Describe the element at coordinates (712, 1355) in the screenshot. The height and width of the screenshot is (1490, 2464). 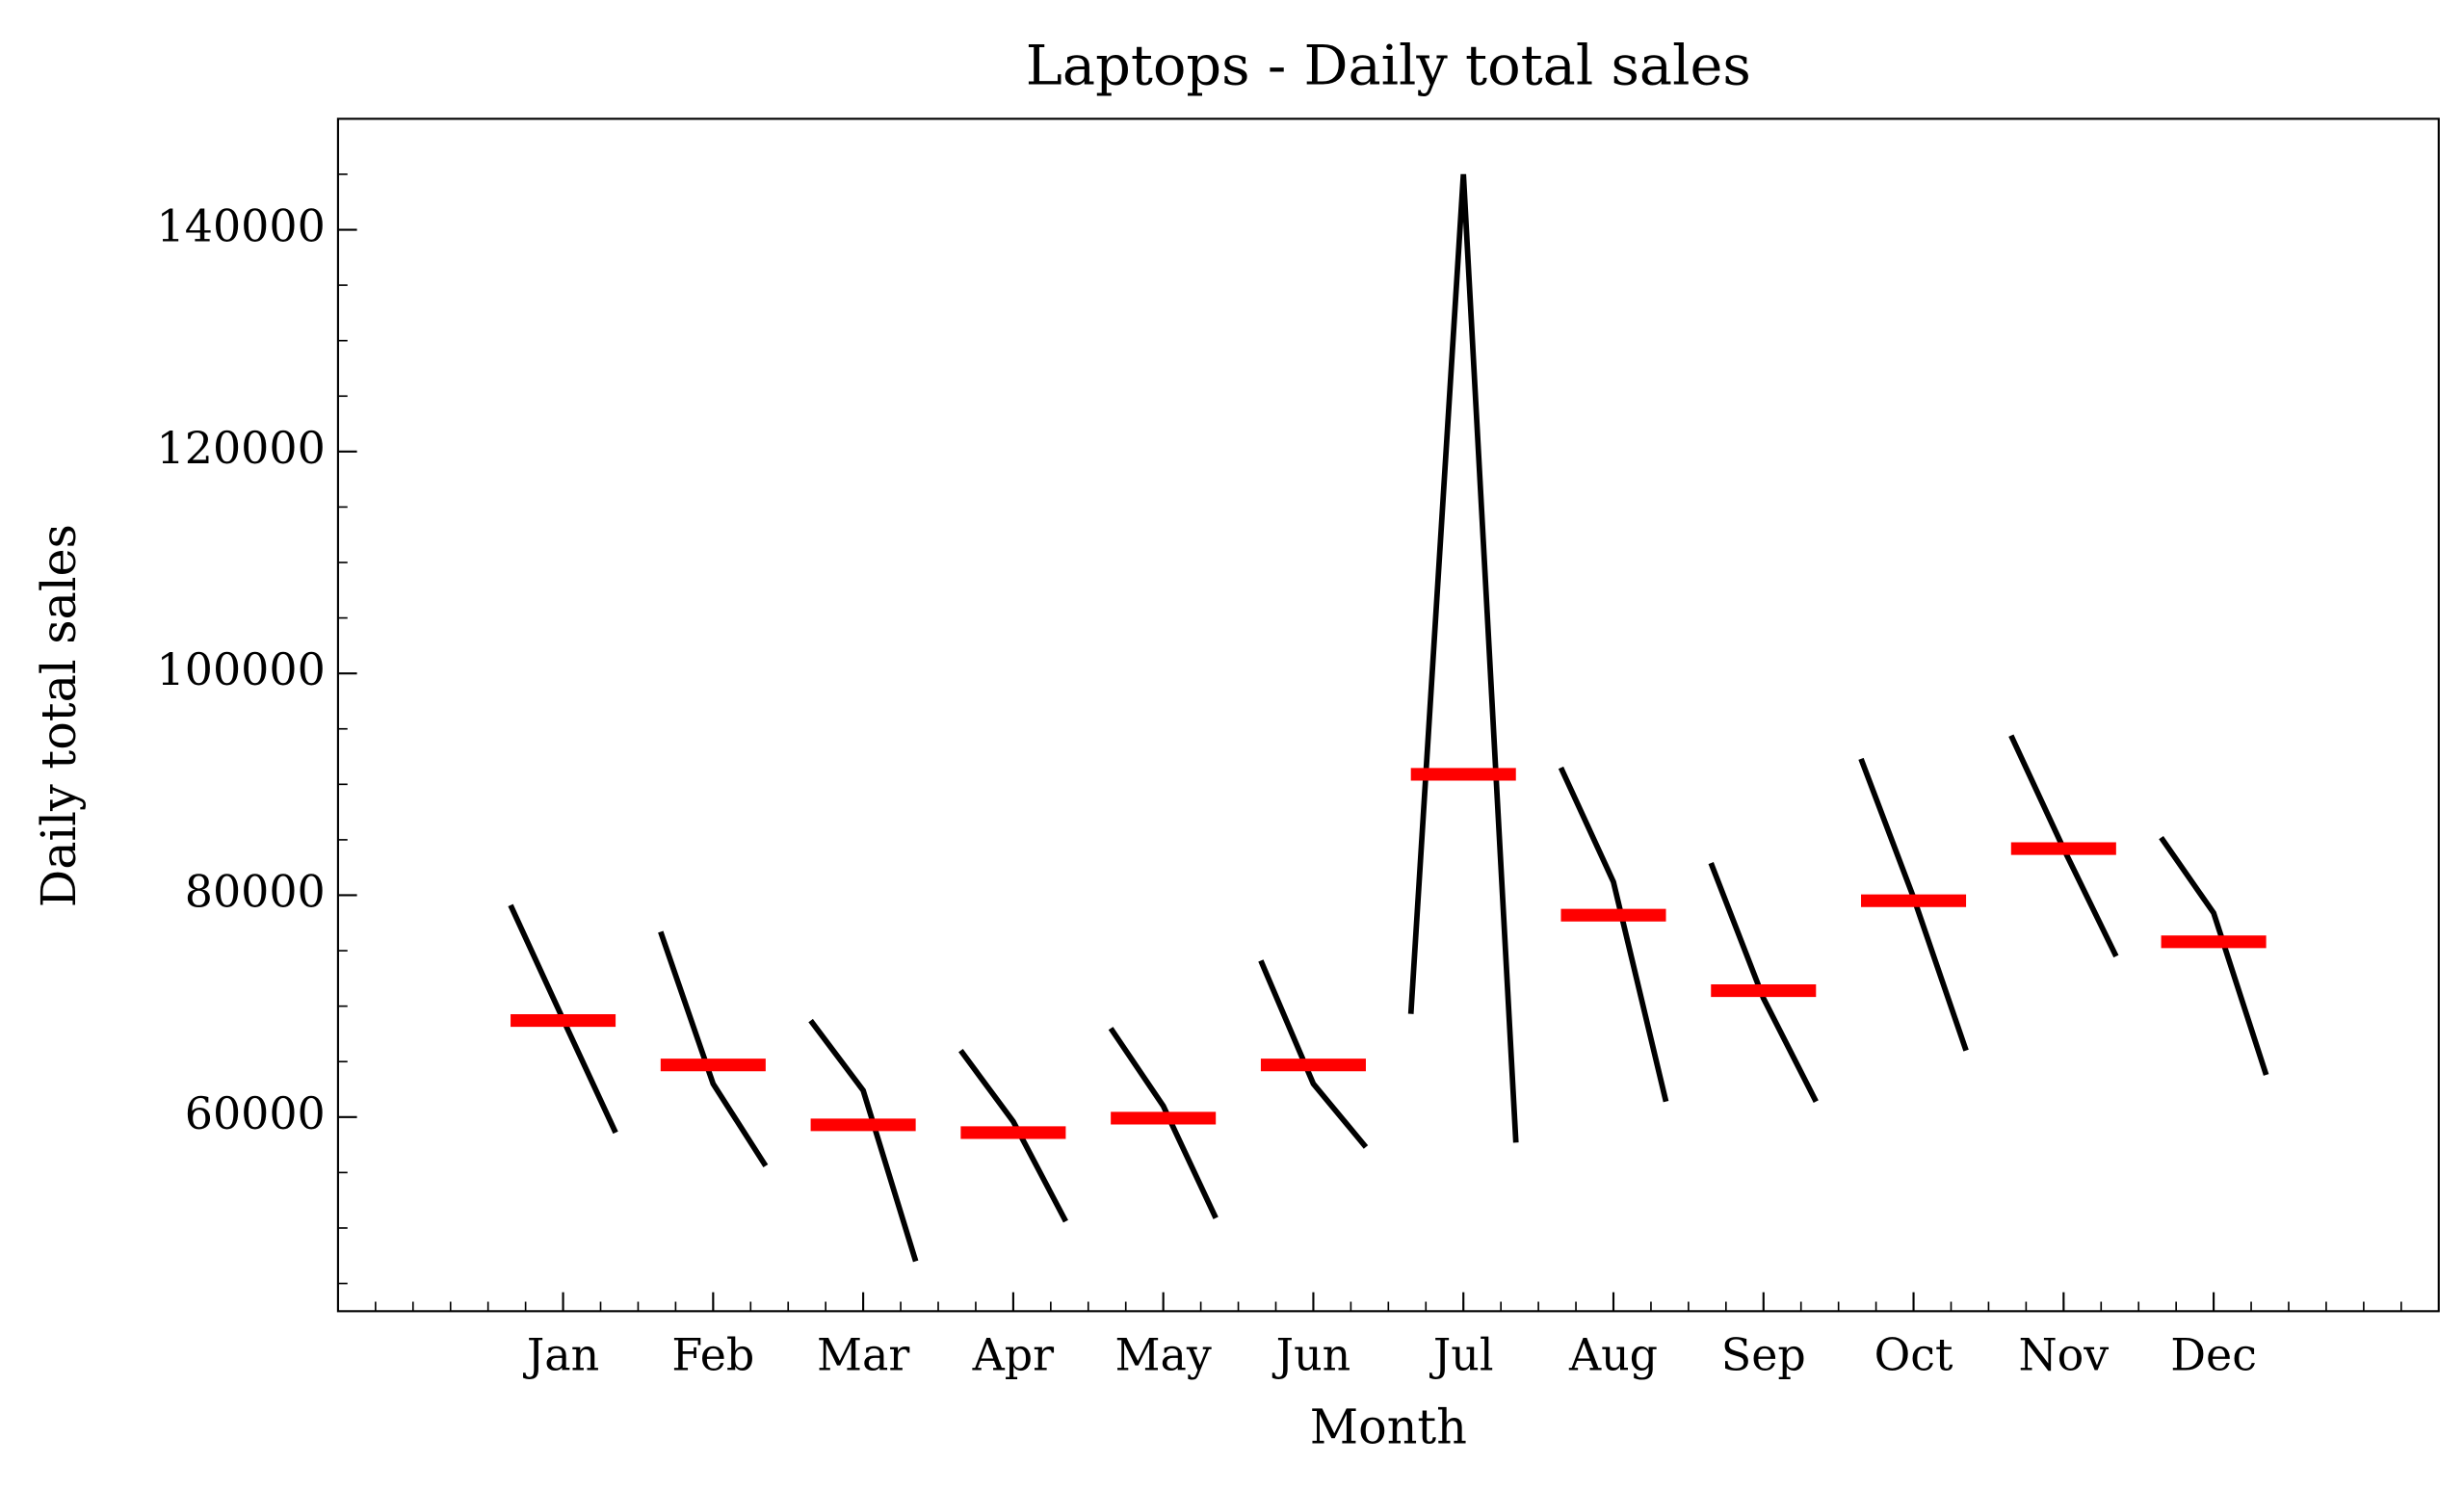
I see `x-tick-label: Feb` at that location.